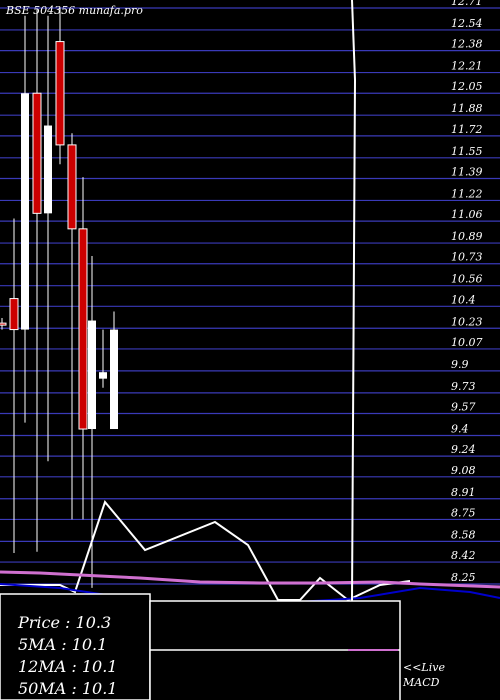 Image resolution: width=500 pixels, height=700 pixels. What do you see at coordinates (467, 236) in the screenshot?
I see `y-tick-label: 10.89` at bounding box center [467, 236].